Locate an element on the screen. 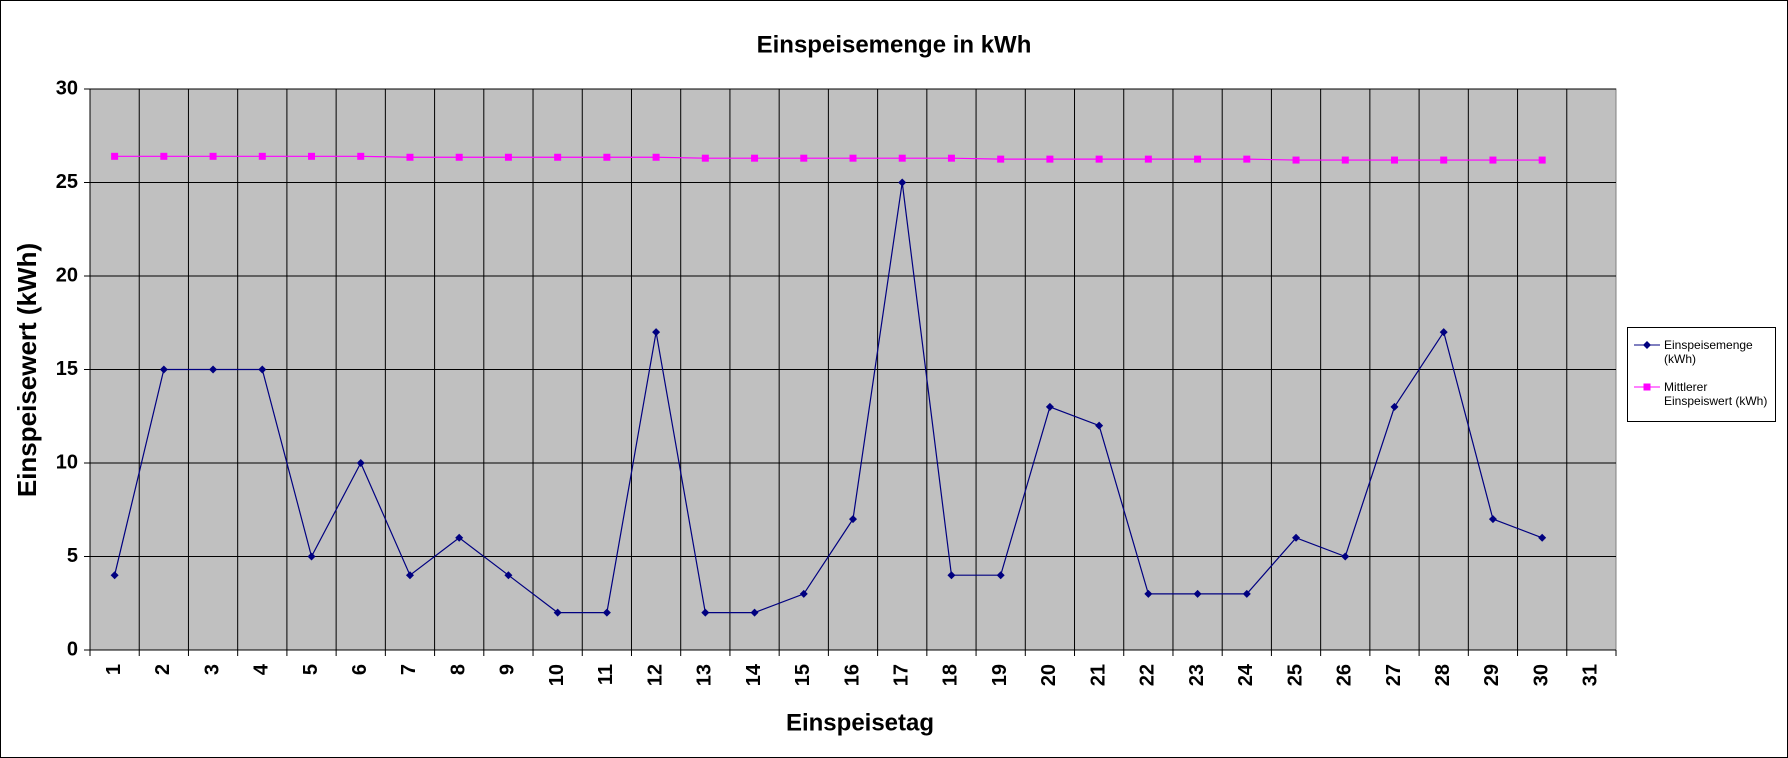  x-tick-label: 8 is located at coordinates (458, 669).